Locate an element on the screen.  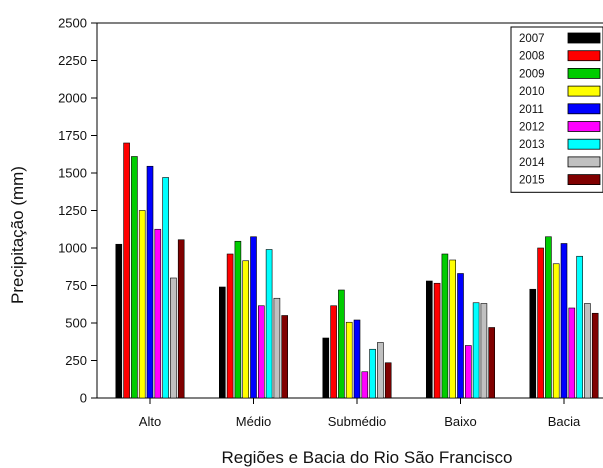
legend-label-2007: 2007 is located at coordinates (532, 39).